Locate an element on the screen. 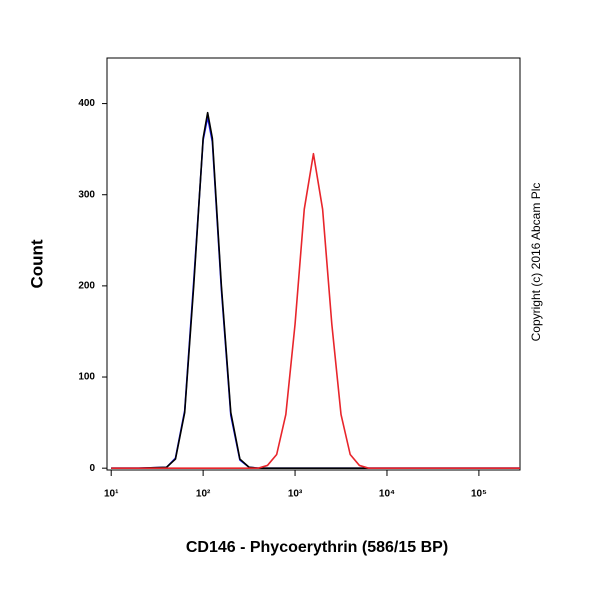 The width and height of the screenshot is (600, 605). y-tick-label: 0 is located at coordinates (92, 468).